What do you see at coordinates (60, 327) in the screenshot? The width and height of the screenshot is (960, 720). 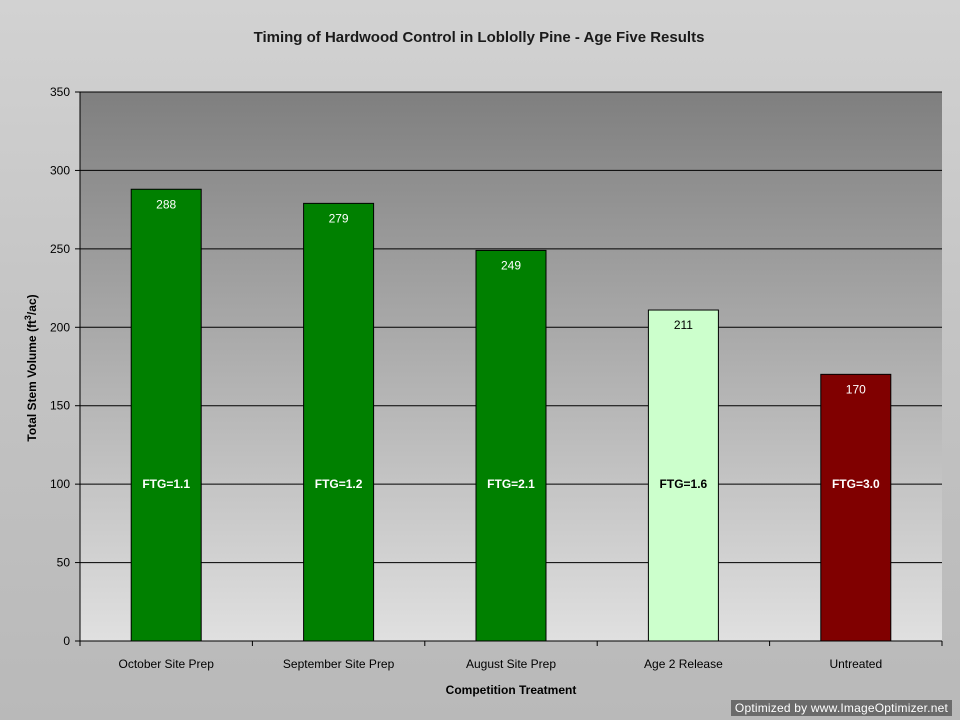 I see `y-tick-label: 200` at bounding box center [60, 327].